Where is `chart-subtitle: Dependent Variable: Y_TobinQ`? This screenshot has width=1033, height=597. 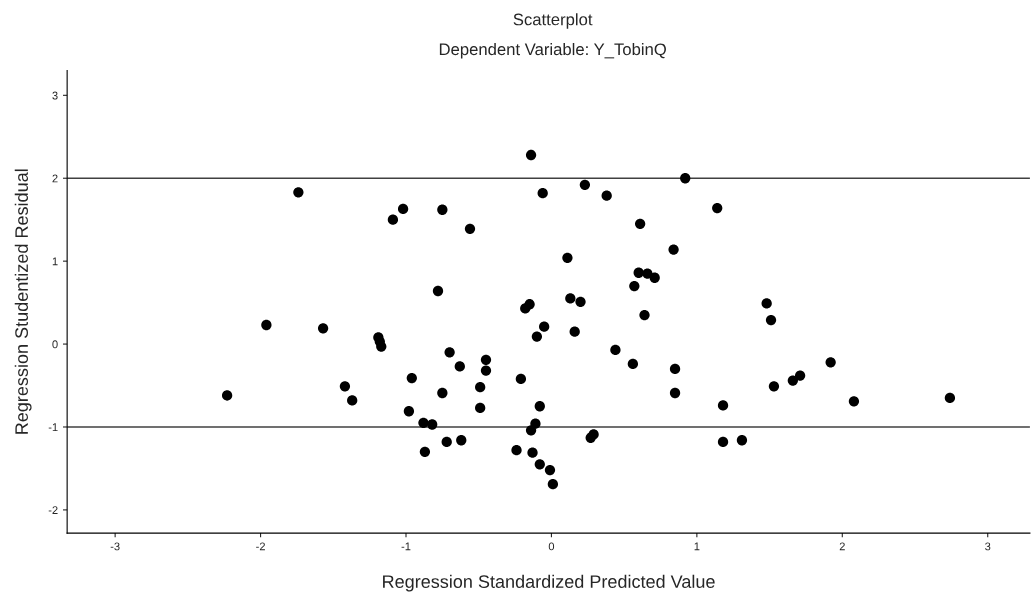
chart-subtitle: Dependent Variable: Y_TobinQ is located at coordinates (552, 50).